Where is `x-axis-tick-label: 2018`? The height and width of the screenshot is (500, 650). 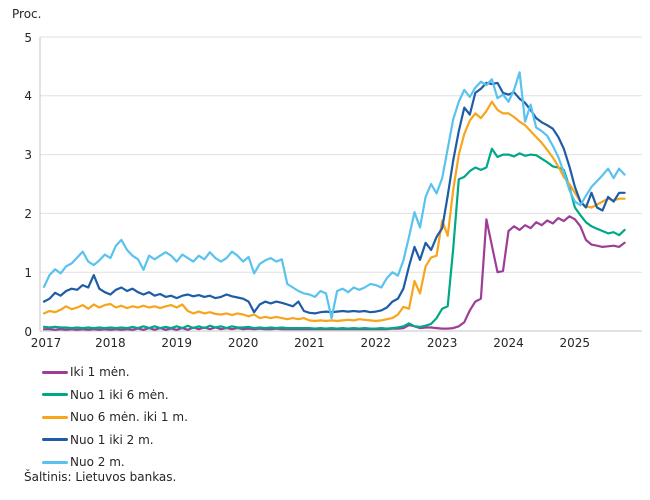 x-axis-tick-label: 2018 is located at coordinates (110, 343).